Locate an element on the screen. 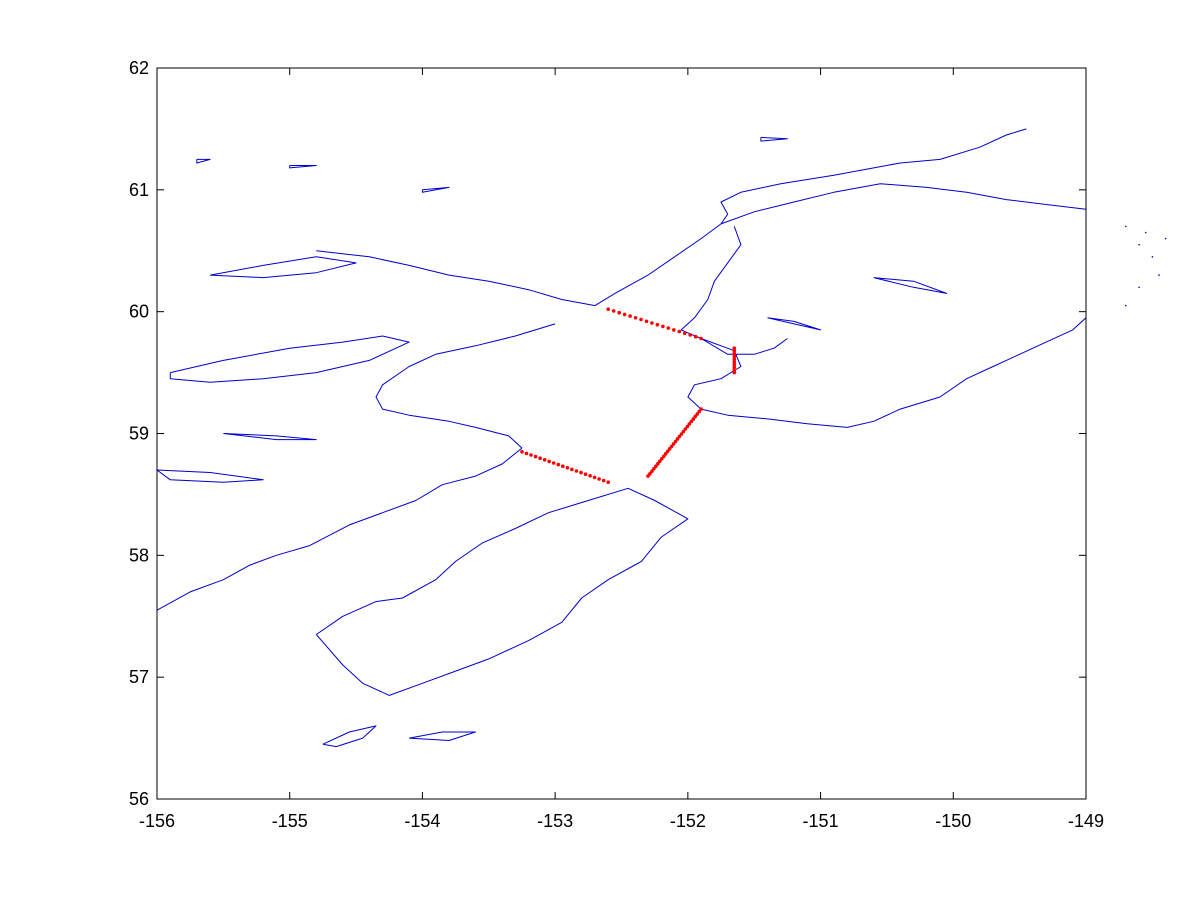 The width and height of the screenshot is (1200, 900). coastline-skilak-lake is located at coordinates (910, 285).